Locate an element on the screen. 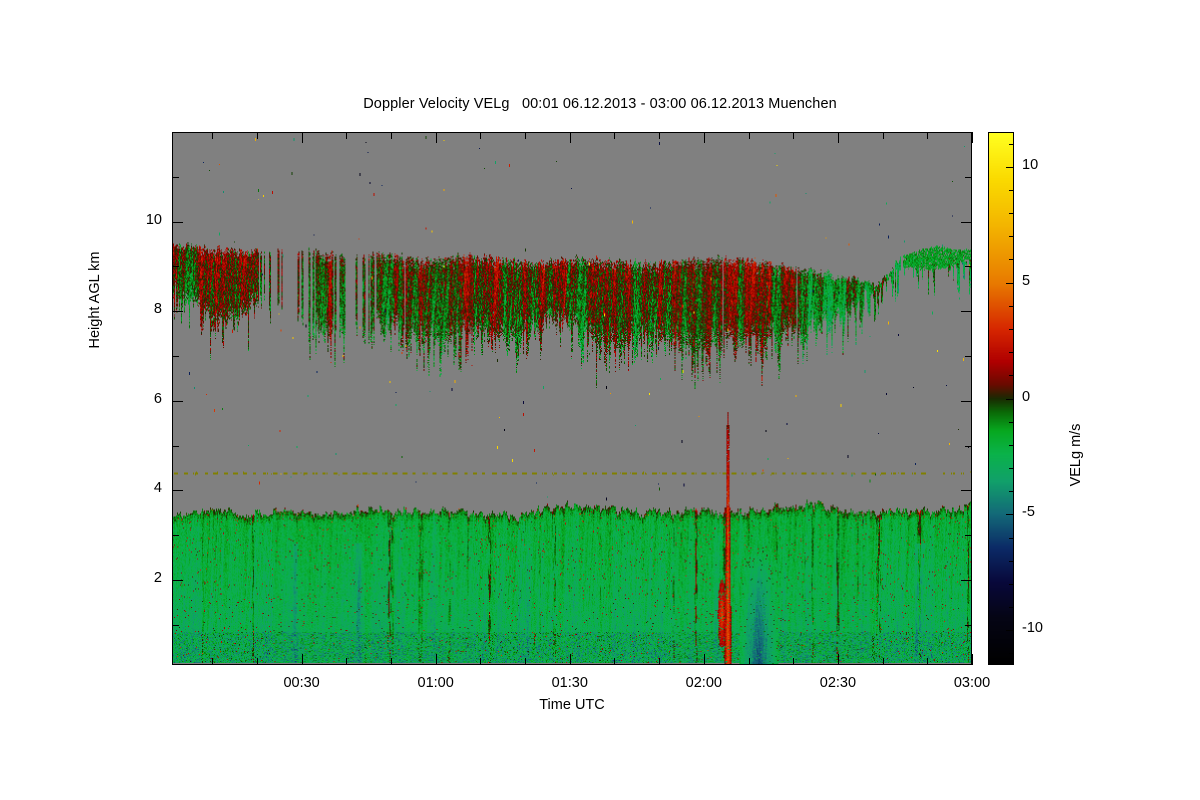  x-tick-label: 00:30 is located at coordinates (301, 683).